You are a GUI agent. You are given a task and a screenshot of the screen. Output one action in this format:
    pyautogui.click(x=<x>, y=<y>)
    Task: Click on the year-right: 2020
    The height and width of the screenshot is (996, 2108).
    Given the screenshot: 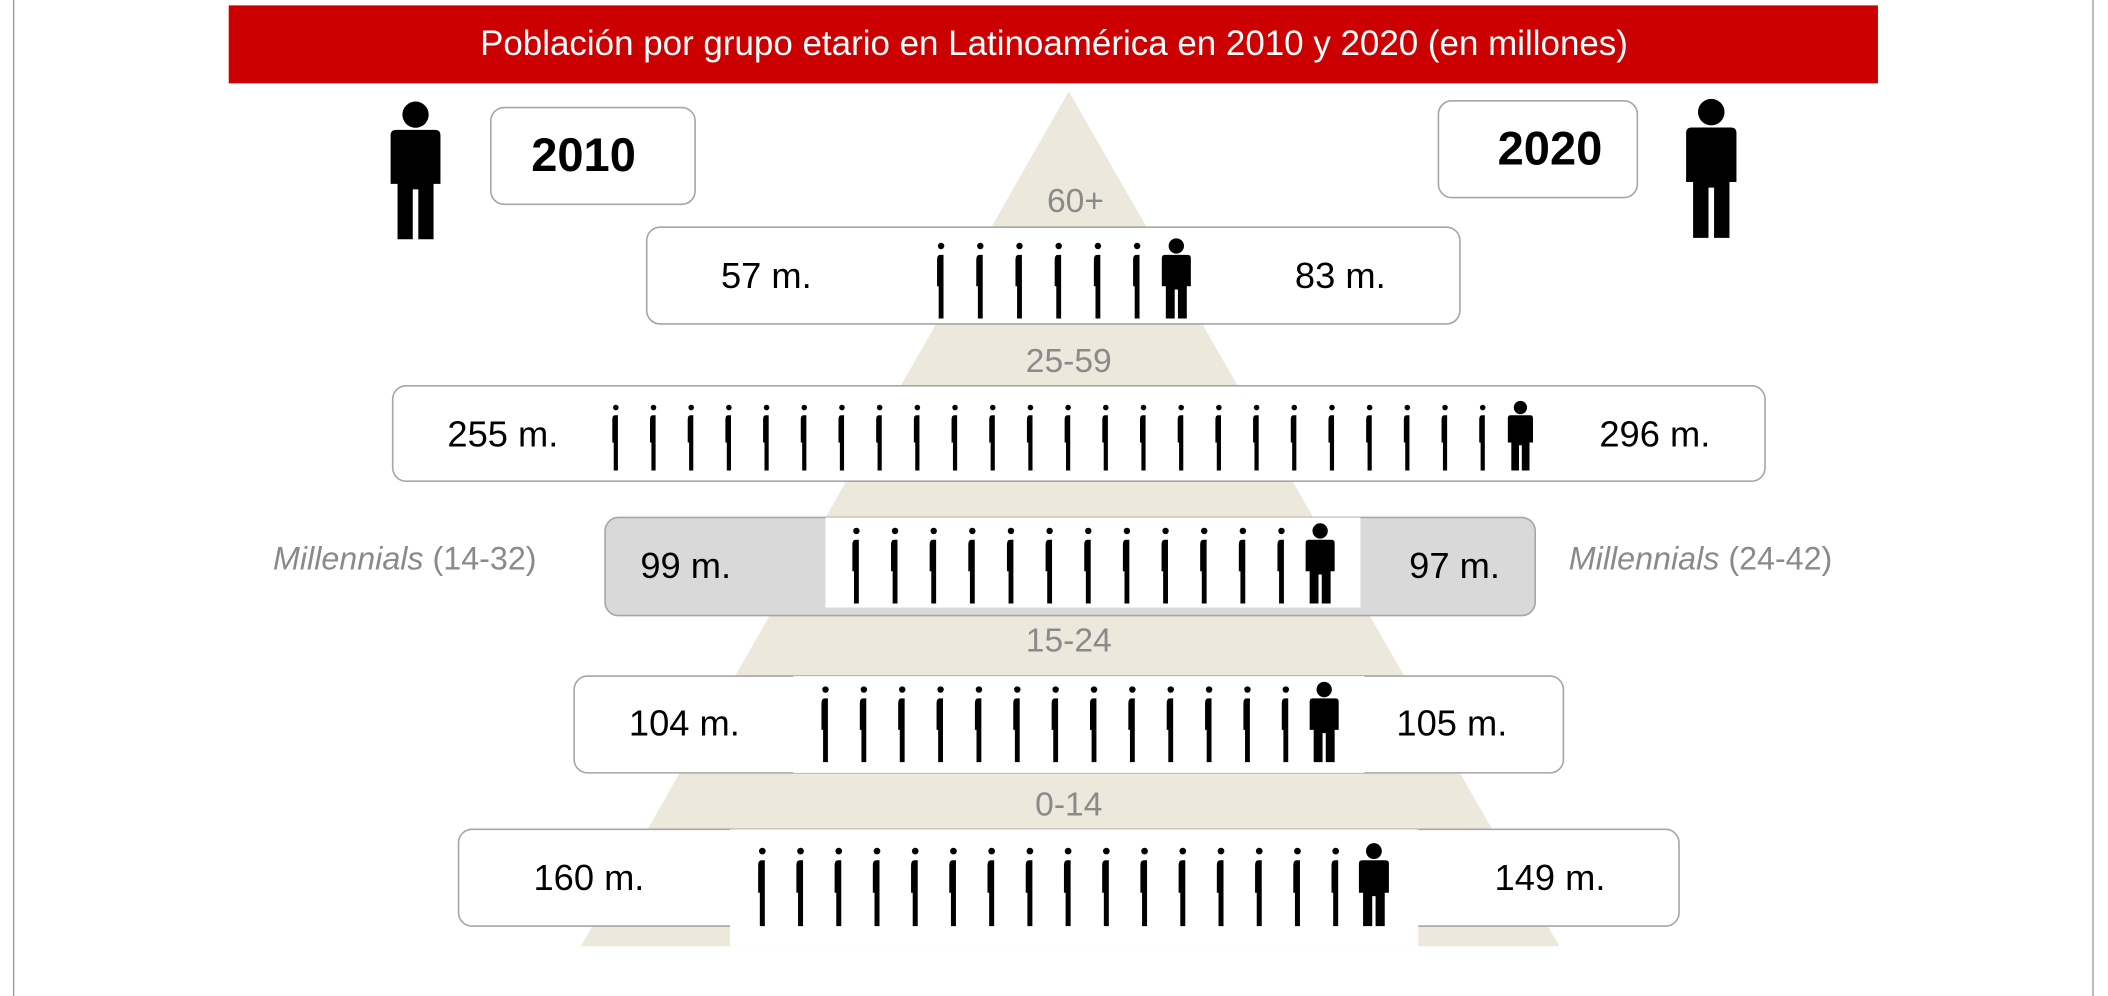 What is the action you would take?
    pyautogui.click(x=1550, y=147)
    